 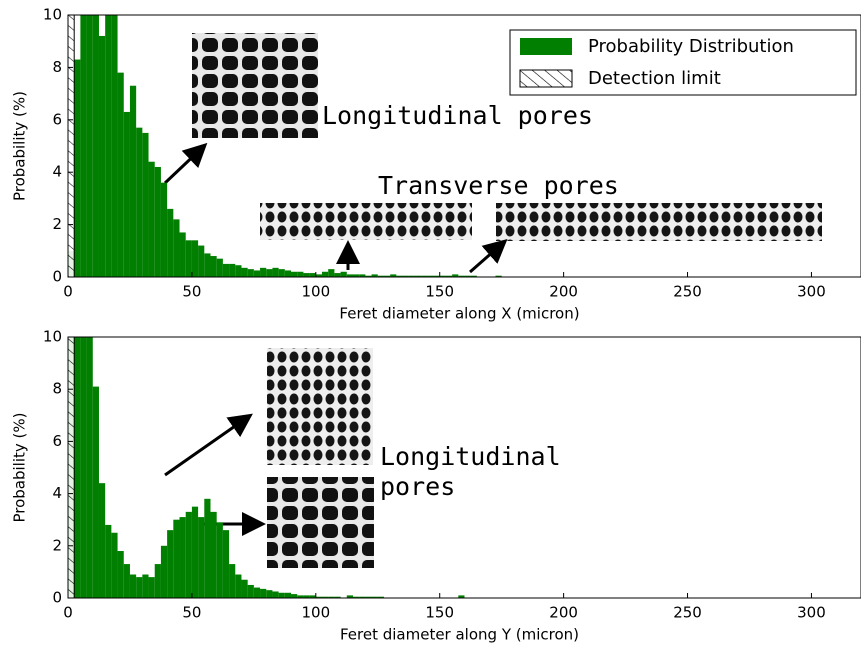 I want to click on y-tick-label: 0, so click(x=57, y=598).